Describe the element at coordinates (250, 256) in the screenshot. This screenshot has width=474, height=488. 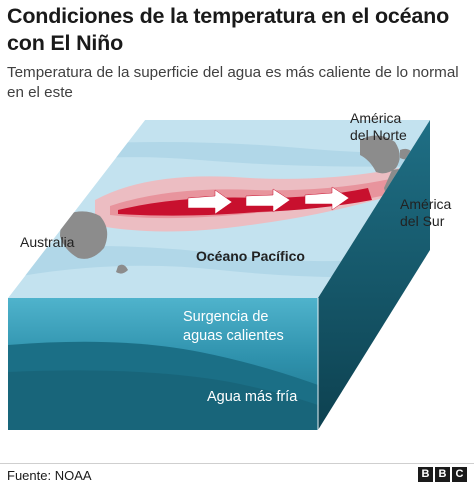
I see `label-pacific-ocean: Océano Pacífico` at that location.